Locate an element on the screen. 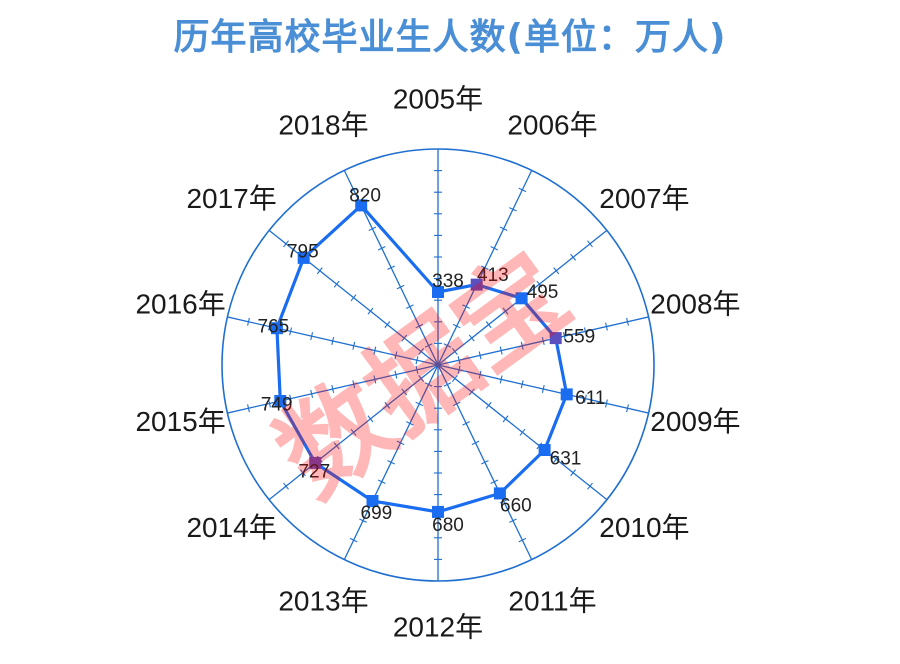 The image size is (900, 664). data-label: 727 is located at coordinates (314, 471).